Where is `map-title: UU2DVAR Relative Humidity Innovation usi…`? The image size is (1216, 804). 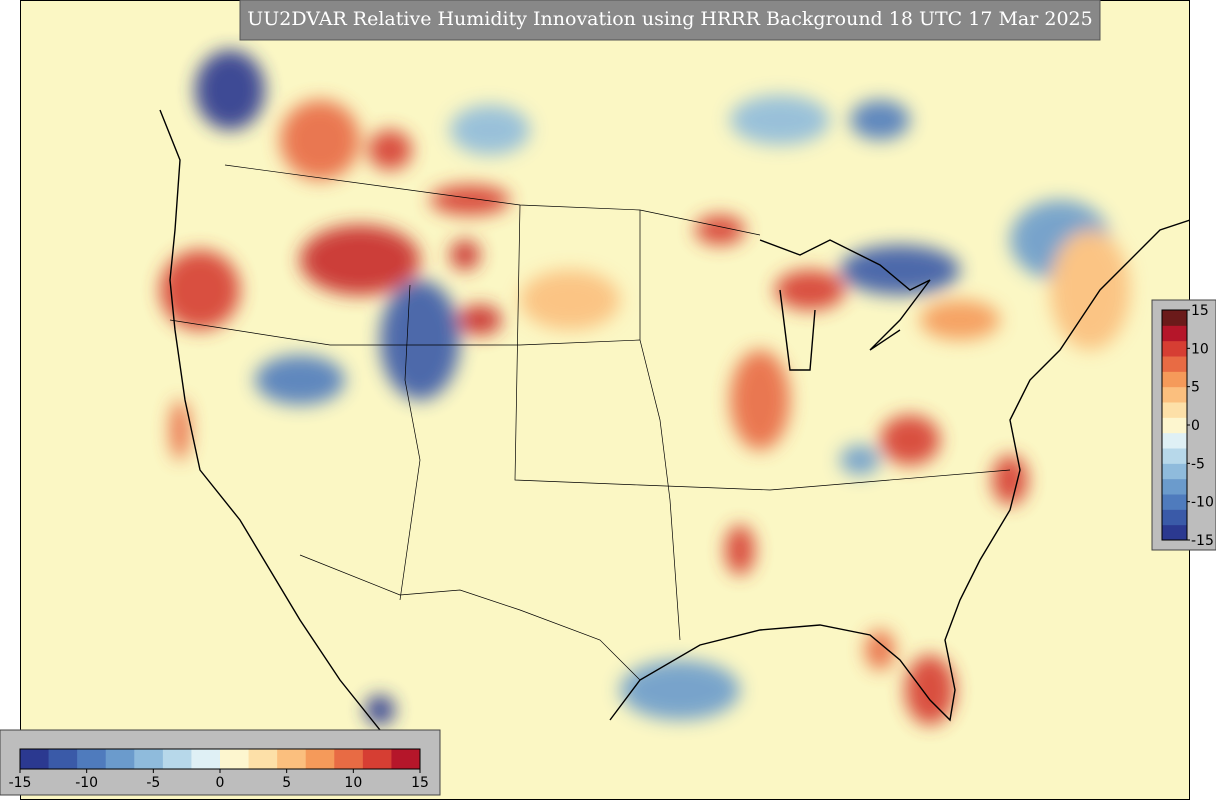 map-title: UU2DVAR Relative Humidity Innovation usi… is located at coordinates (669, 19).